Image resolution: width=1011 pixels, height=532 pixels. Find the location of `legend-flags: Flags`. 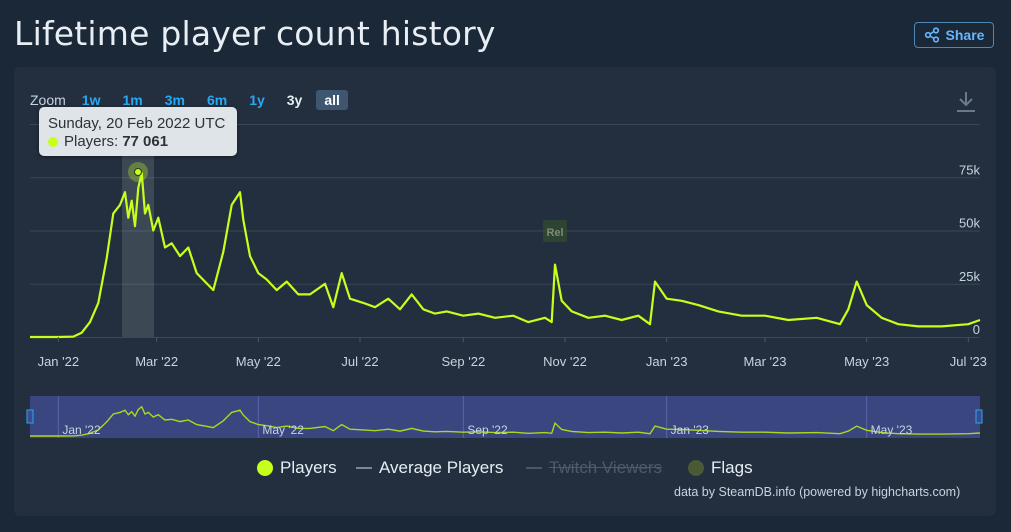

legend-flags: Flags is located at coordinates (720, 468).